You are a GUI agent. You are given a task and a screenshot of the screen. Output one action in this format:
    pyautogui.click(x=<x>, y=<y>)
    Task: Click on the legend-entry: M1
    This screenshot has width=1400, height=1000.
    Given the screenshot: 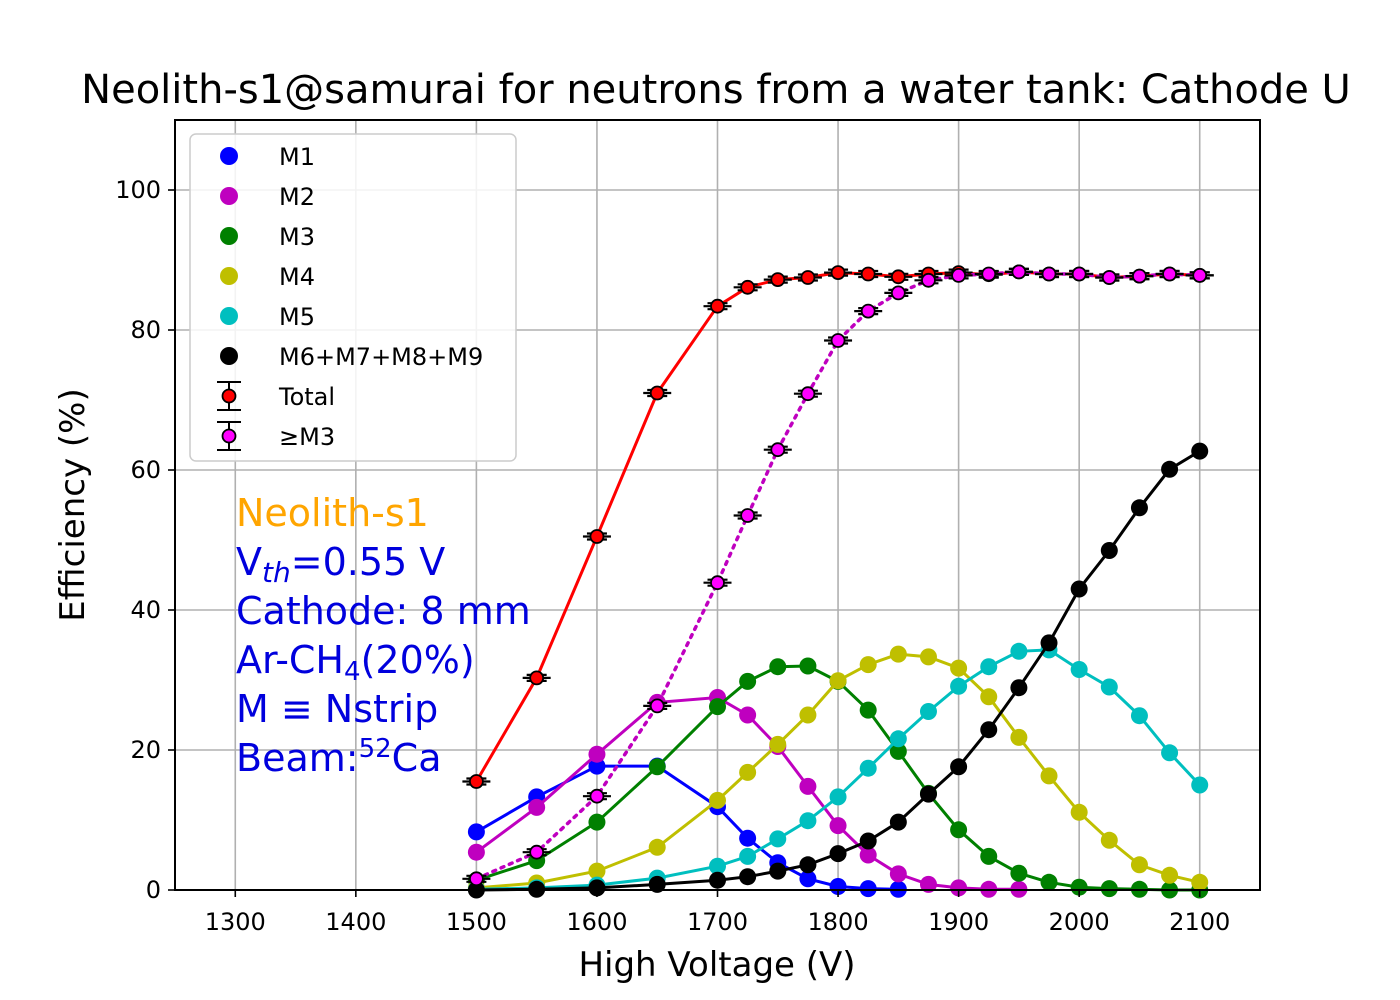 What is the action you would take?
    pyautogui.click(x=267, y=157)
    